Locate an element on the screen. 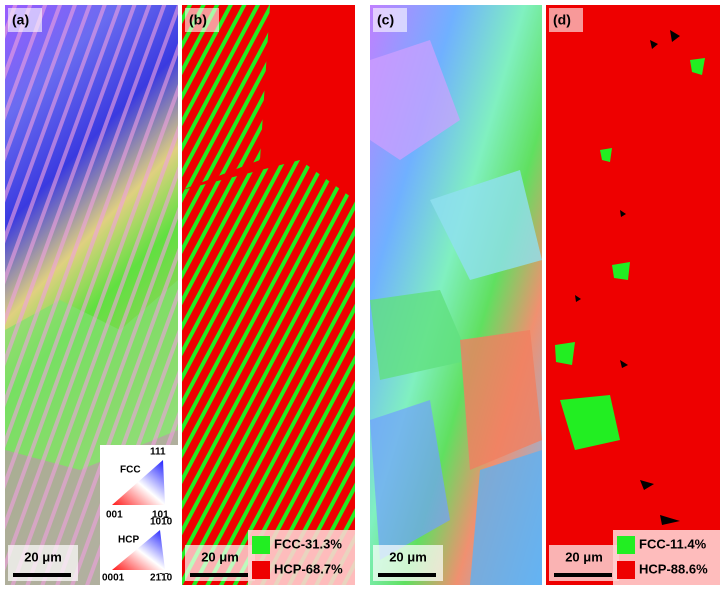 The width and height of the screenshot is (726, 592). legend-label: FCC-31.3% is located at coordinates (308, 543).